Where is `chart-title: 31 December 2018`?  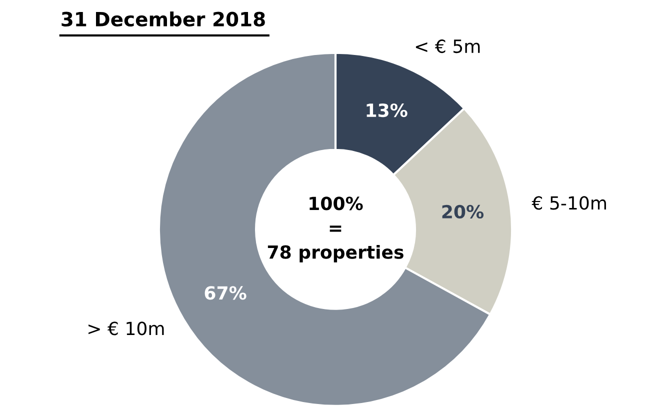
chart-title: 31 December 2018 is located at coordinates (163, 18).